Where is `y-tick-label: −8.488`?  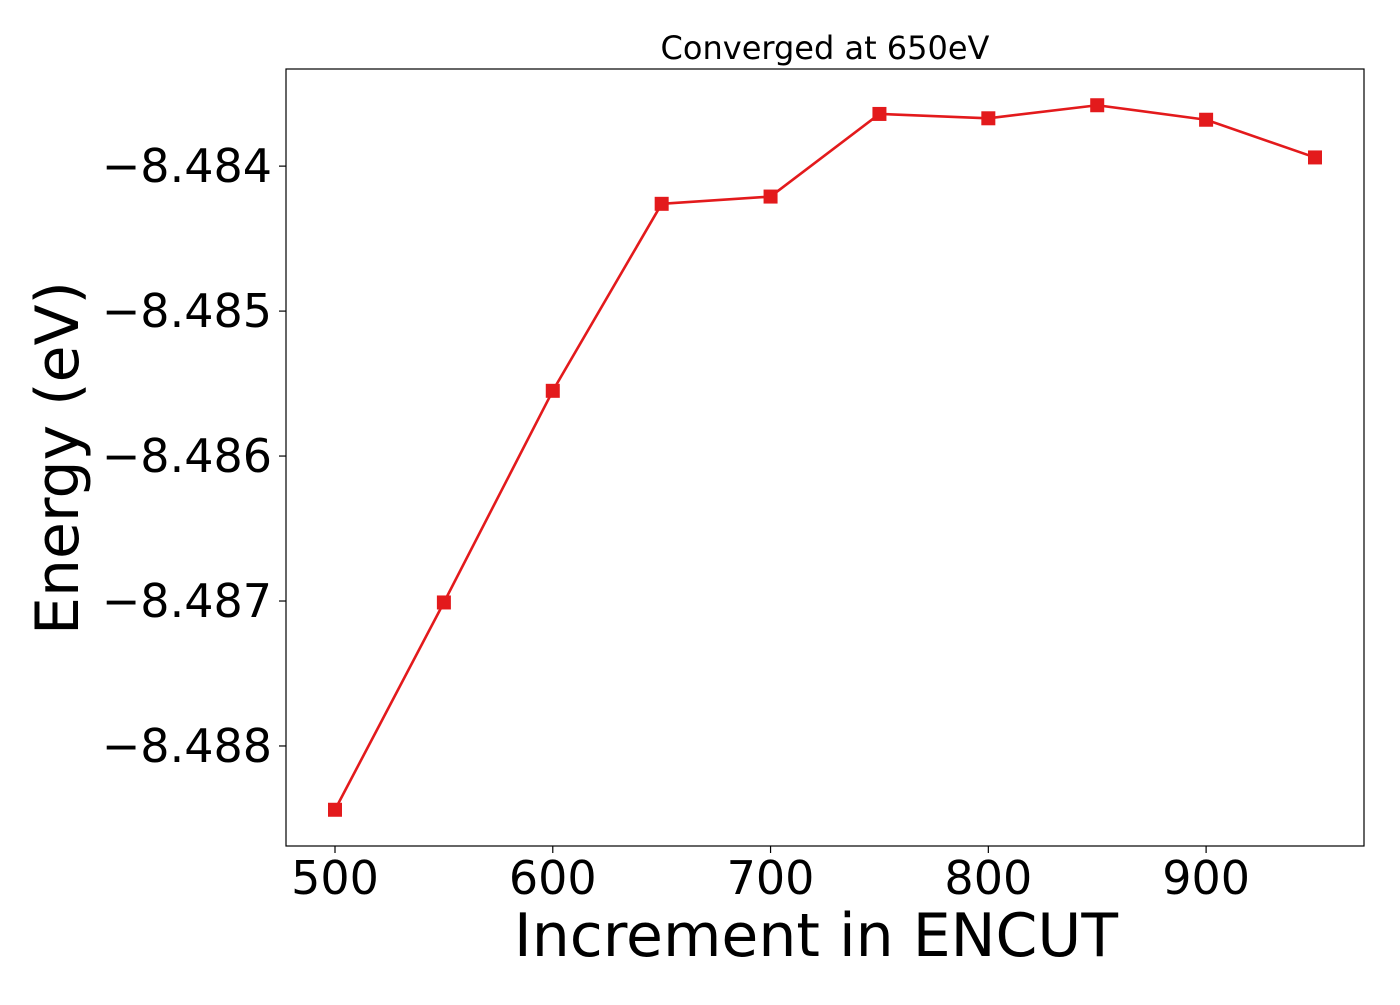
y-tick-label: −8.488 is located at coordinates (187, 746).